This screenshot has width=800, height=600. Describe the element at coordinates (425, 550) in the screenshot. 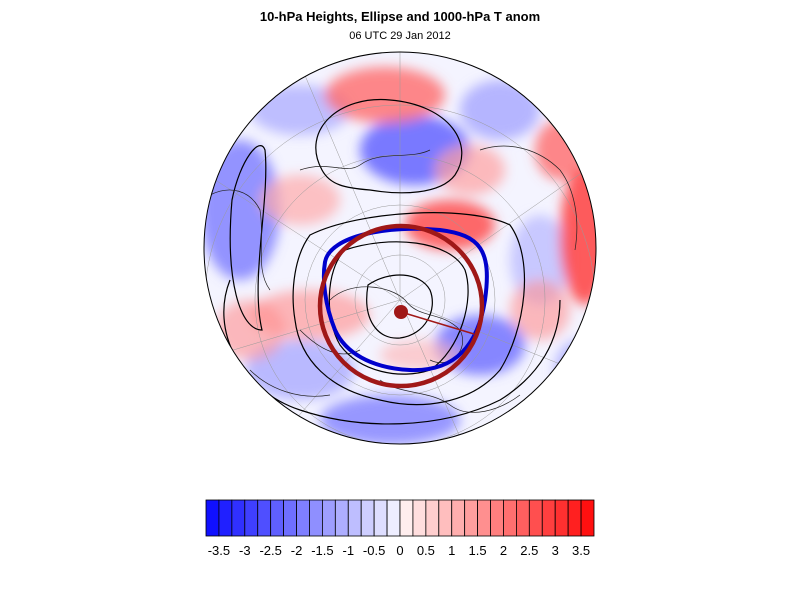

I see `colorbar-tick-label: 0.5` at that location.